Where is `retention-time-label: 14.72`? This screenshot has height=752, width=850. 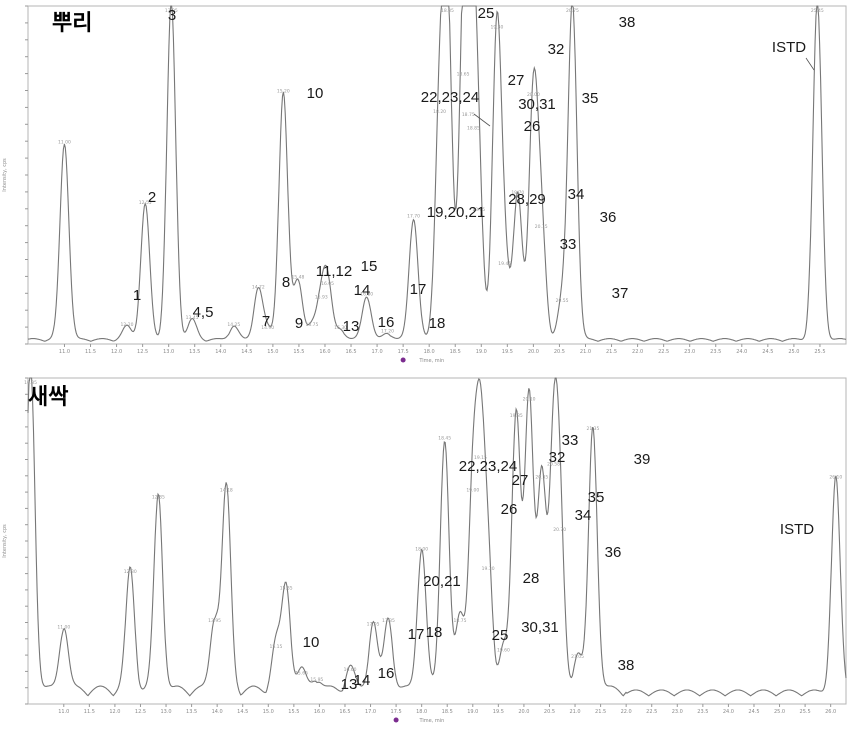
retention-time-label: 14.72 is located at coordinates (258, 288).